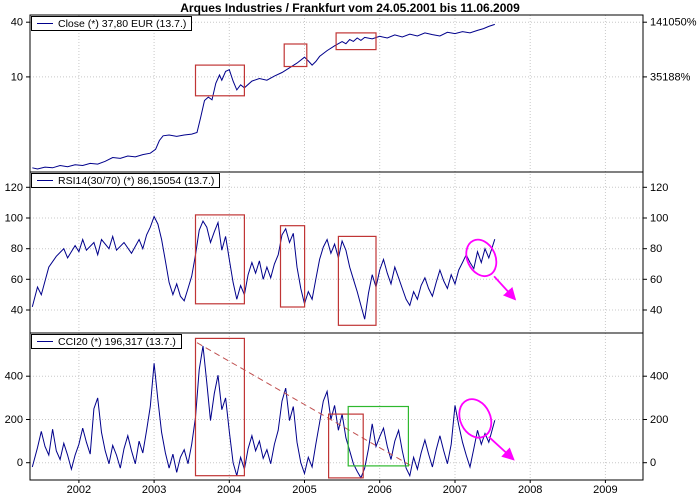 The image size is (700, 500). I want to click on annotation-trendline, so click(304, 404).